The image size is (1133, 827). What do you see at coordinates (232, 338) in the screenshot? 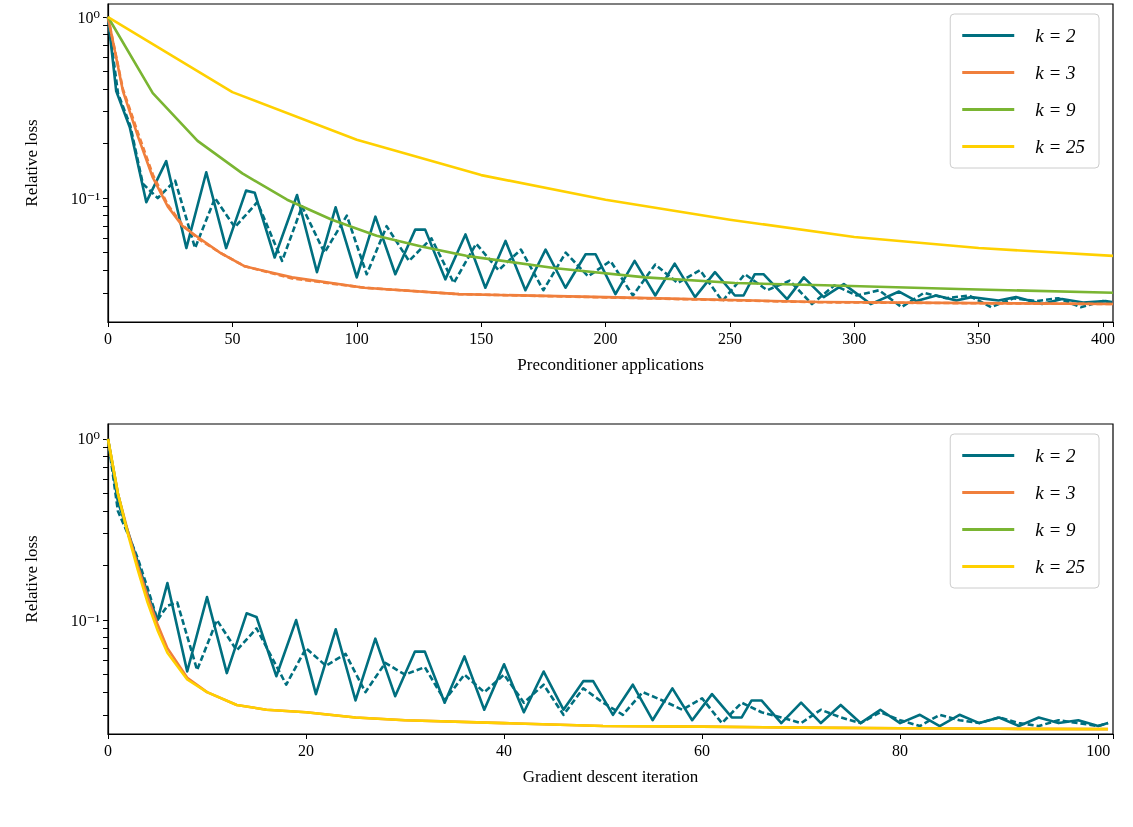
I see `x-tick-label: 50` at bounding box center [232, 338].